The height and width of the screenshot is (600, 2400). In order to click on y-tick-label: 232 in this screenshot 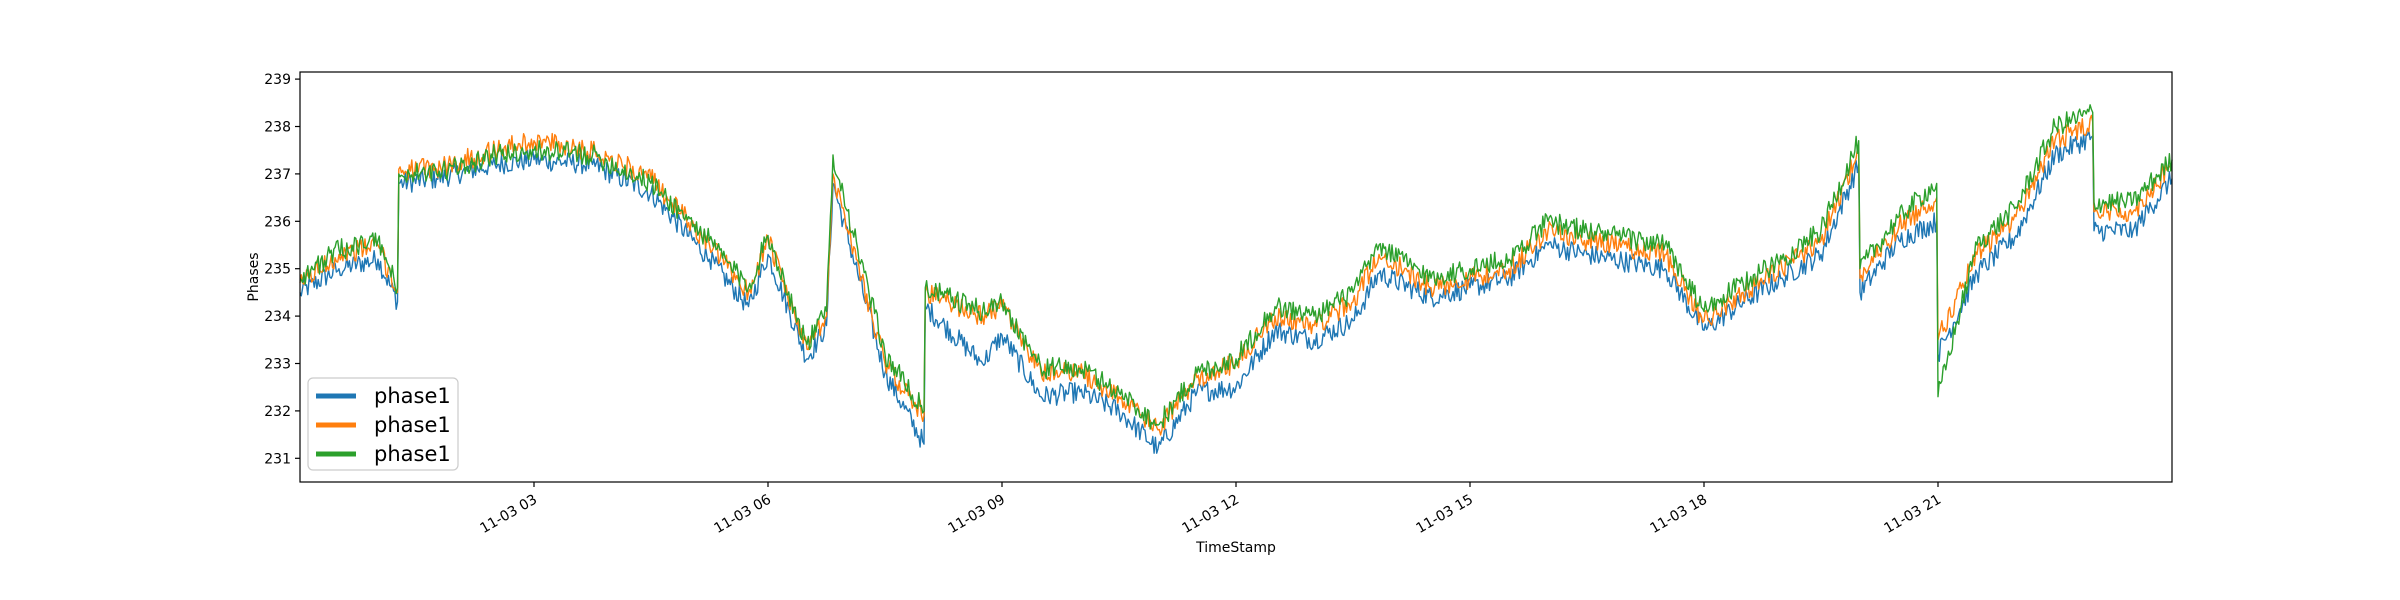, I will do `click(277, 412)`.